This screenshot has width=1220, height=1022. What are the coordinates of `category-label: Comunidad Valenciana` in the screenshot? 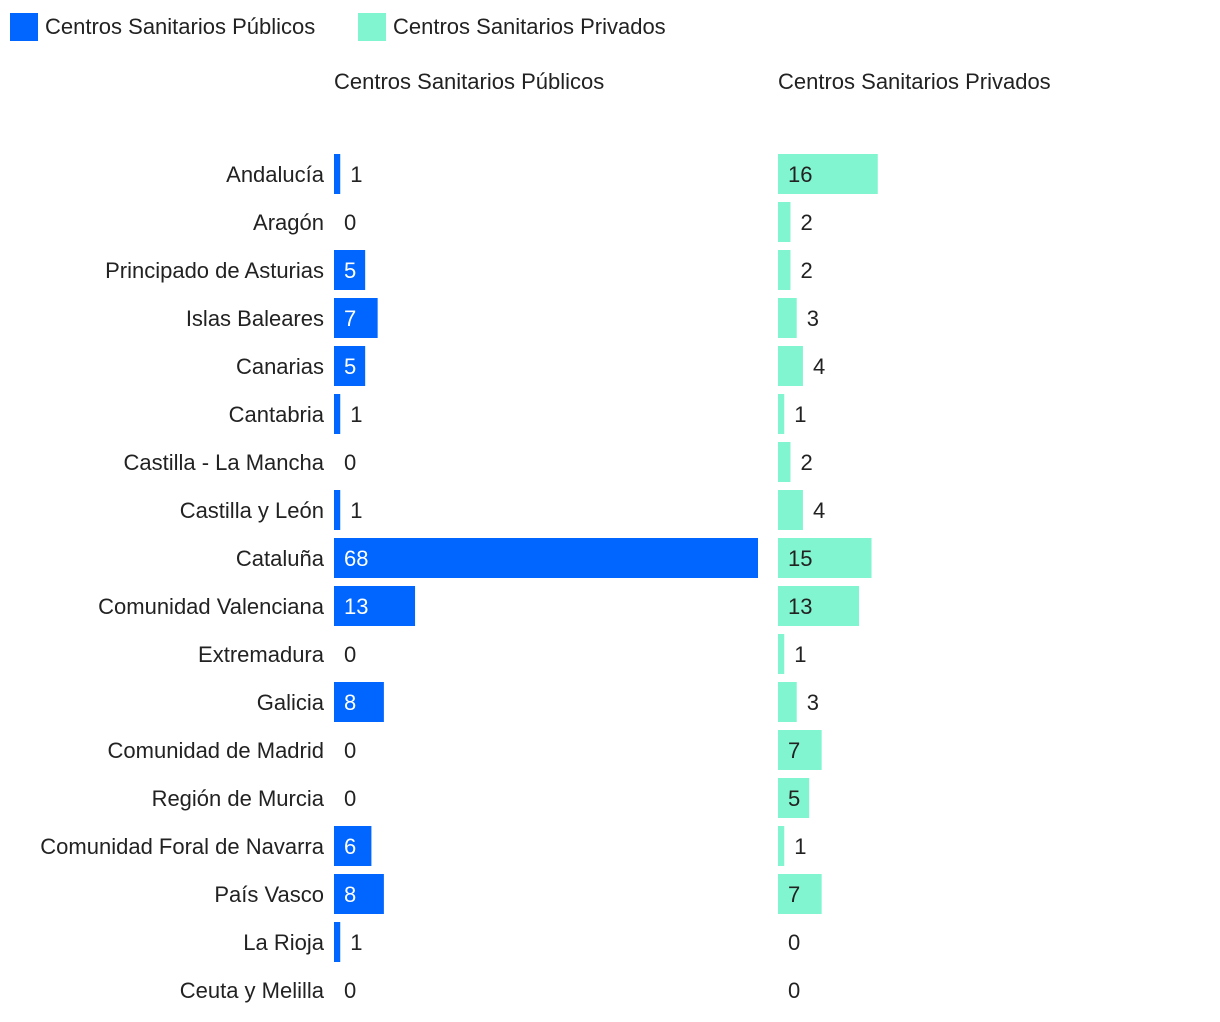 It's located at (211, 606).